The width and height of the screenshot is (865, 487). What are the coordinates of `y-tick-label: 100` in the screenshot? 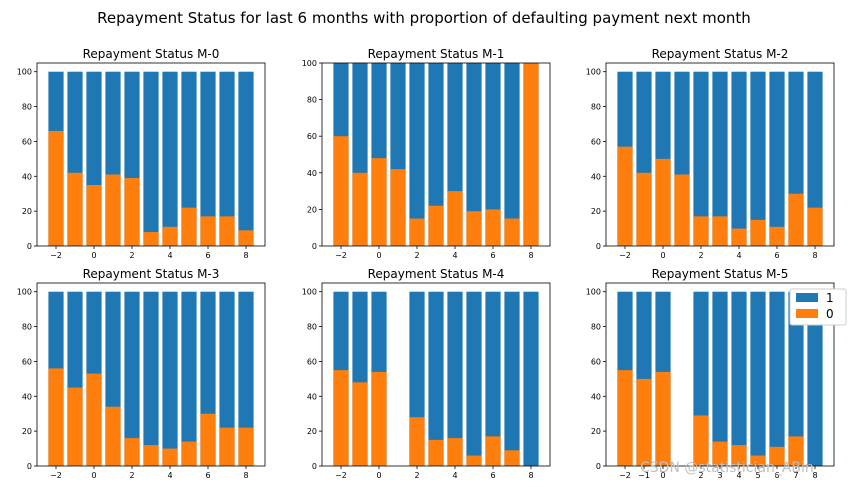 It's located at (309, 63).